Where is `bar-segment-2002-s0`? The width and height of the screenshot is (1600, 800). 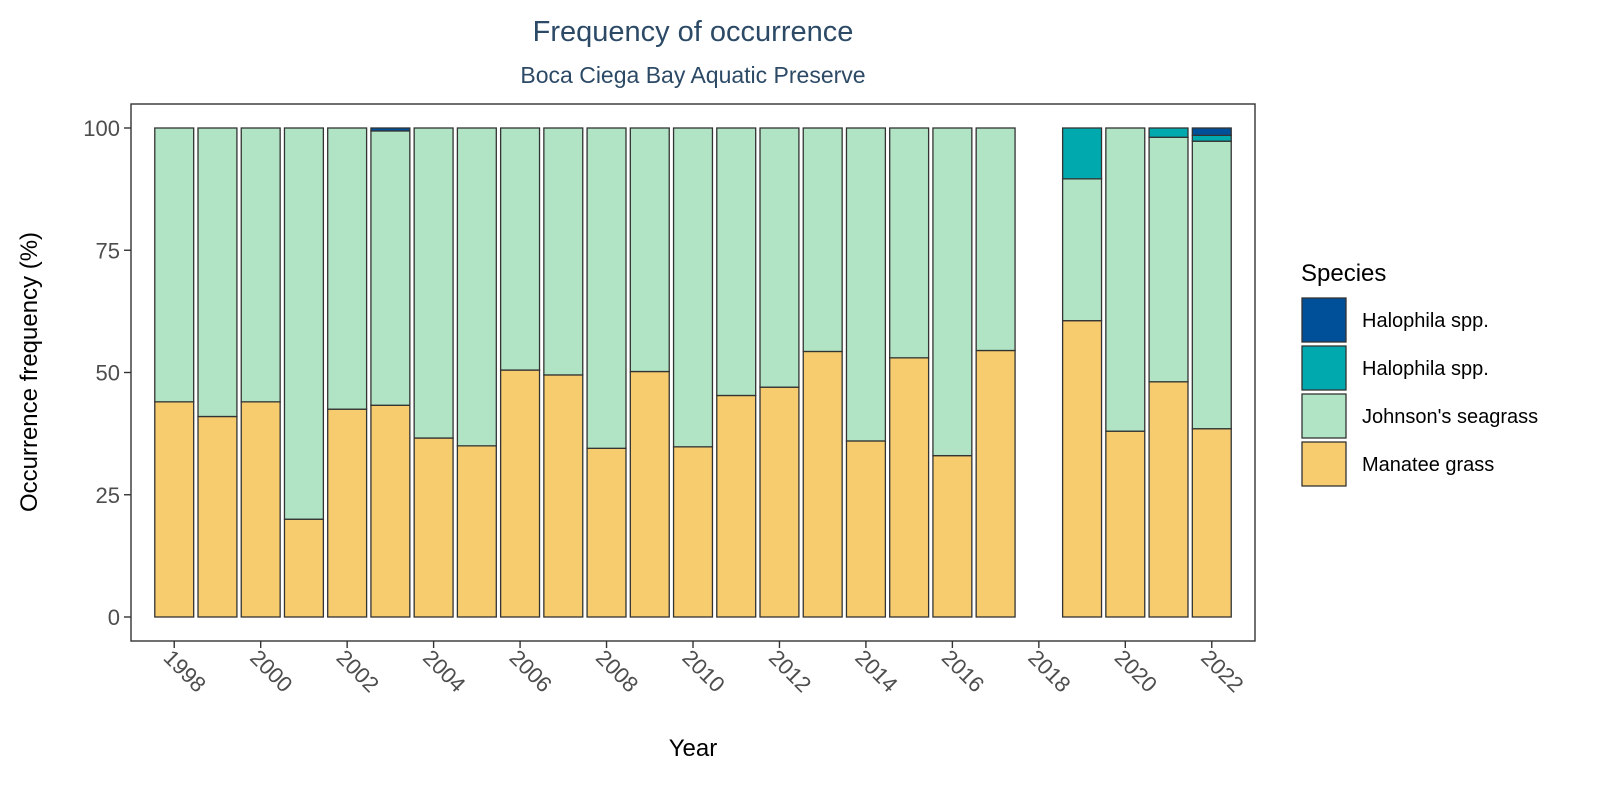
bar-segment-2002-s0 is located at coordinates (347, 513).